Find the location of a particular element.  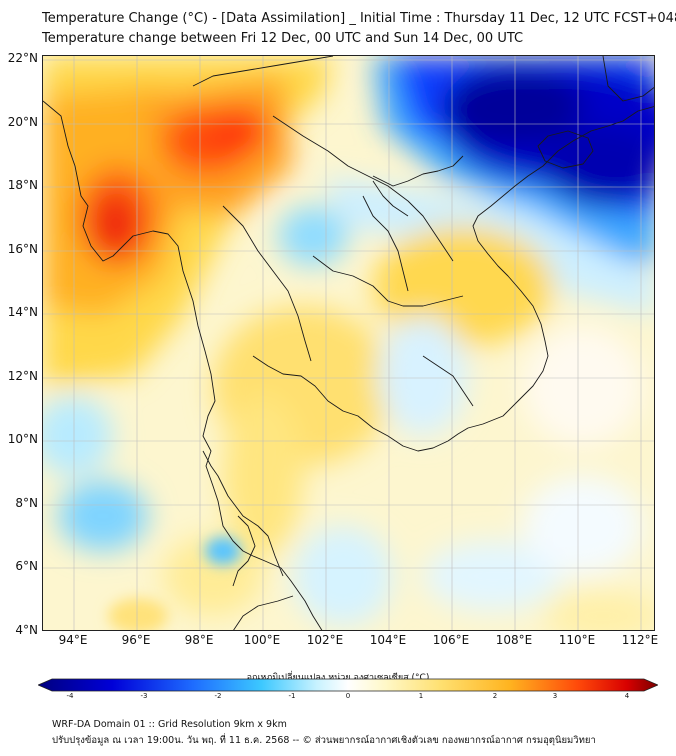

lon-label: 104°E is located at coordinates (388, 640).